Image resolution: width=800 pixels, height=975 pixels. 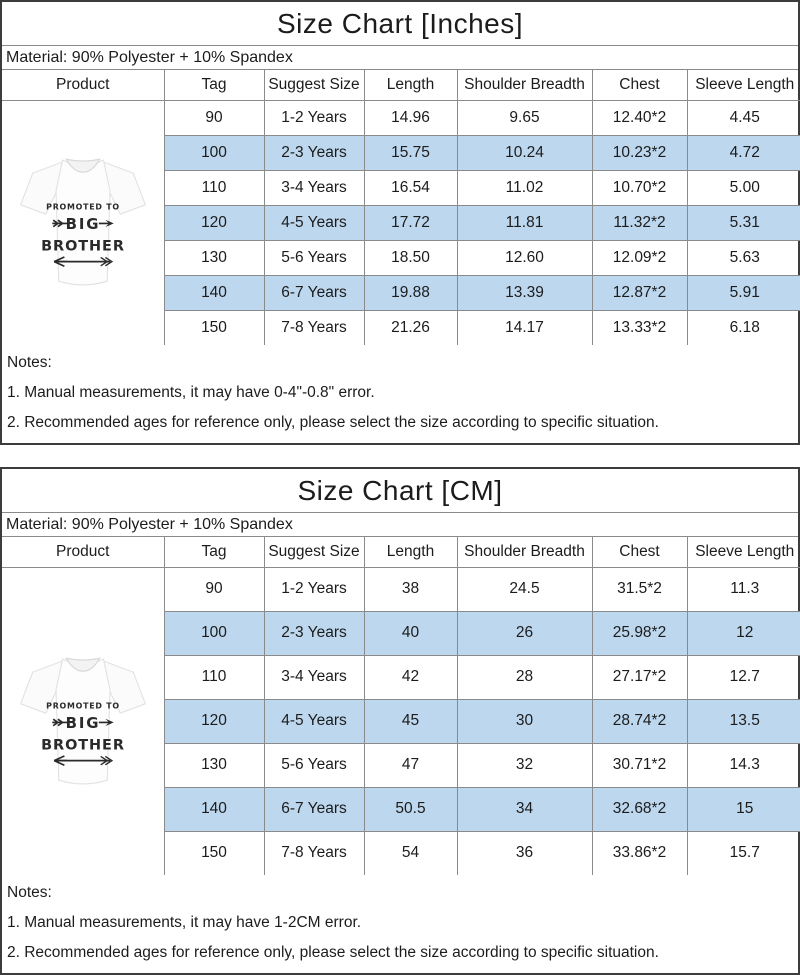 I want to click on column-header-suggest-size: Suggest Size, so click(x=314, y=85).